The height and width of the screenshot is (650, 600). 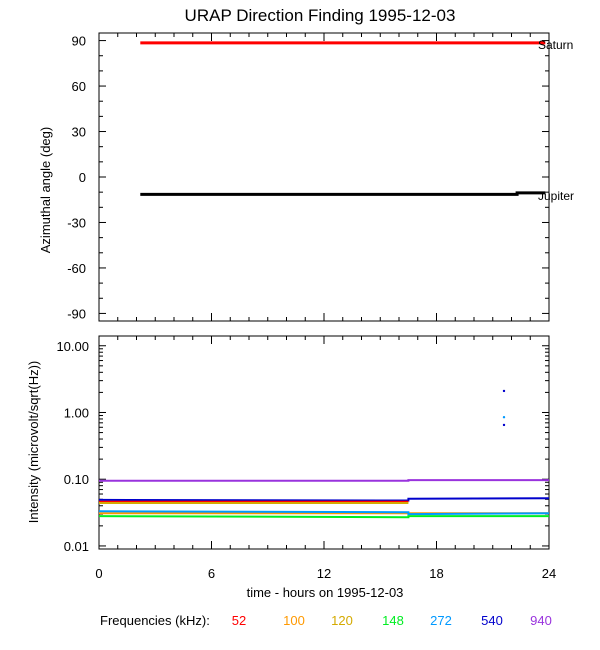 What do you see at coordinates (441, 620) in the screenshot?
I see `legend-item-272: 272` at bounding box center [441, 620].